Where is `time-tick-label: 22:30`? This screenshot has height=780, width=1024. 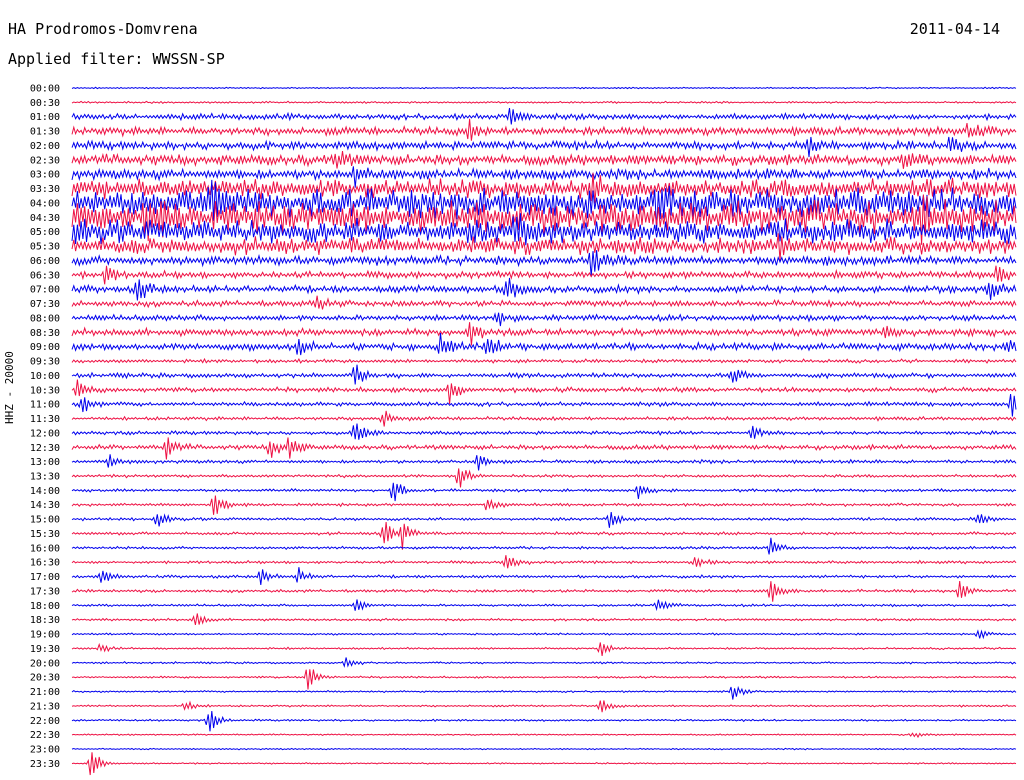
time-tick-label: 22:30 is located at coordinates (45, 735).